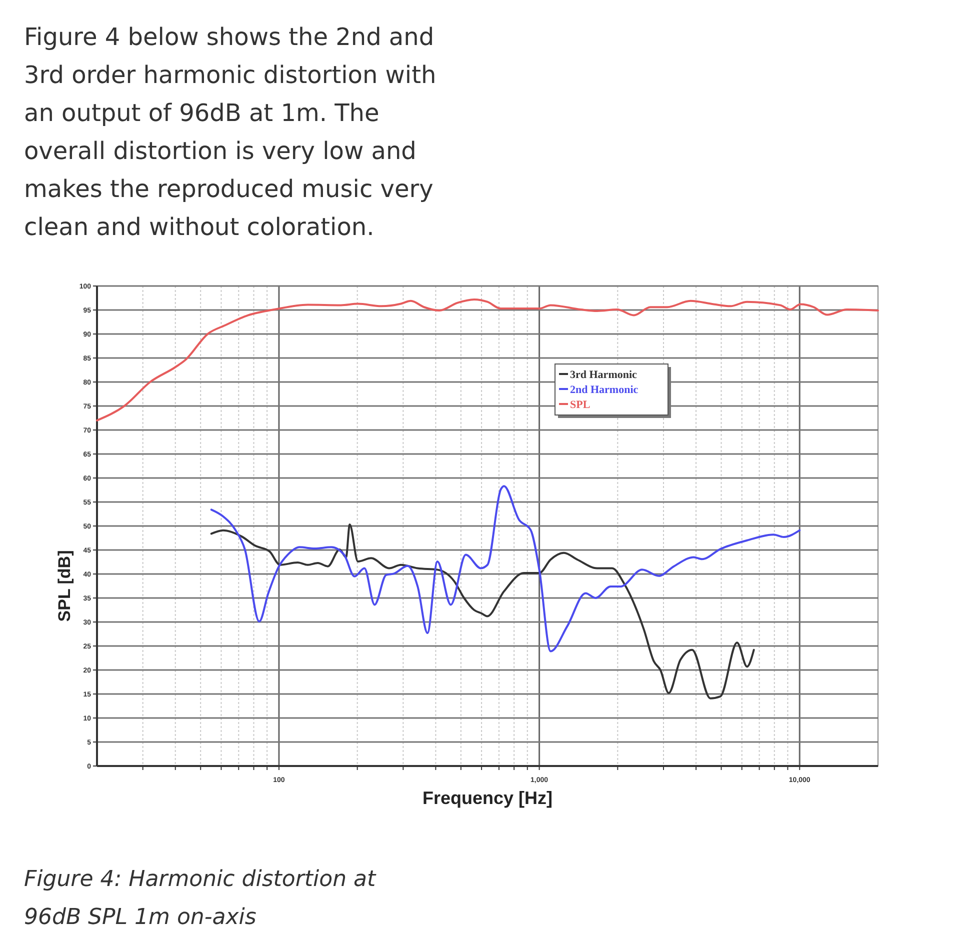 This screenshot has height=940, width=954. What do you see at coordinates (230, 132) in the screenshot?
I see `caption: Figure 4 below shows the 2nd and 3rd order harmonic distortion with an output of 96dB at 1m. The overall distortion is very low and makes the reproduced music very clean and without coloration.` at bounding box center [230, 132].